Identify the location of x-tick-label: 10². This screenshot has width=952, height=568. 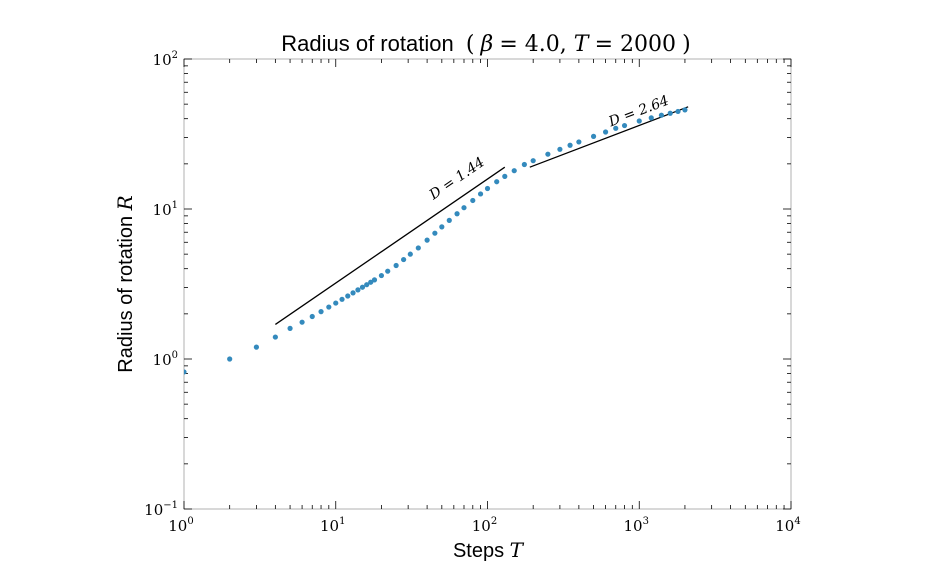
(484, 525).